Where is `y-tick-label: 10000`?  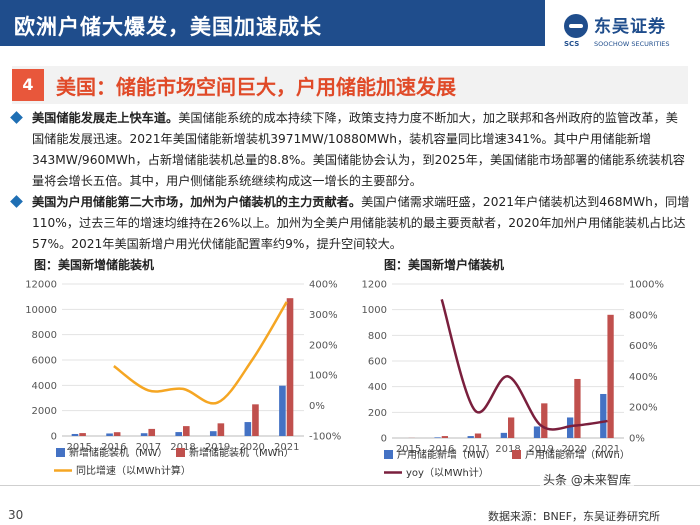
y-tick-label: 10000 is located at coordinates (41, 310).